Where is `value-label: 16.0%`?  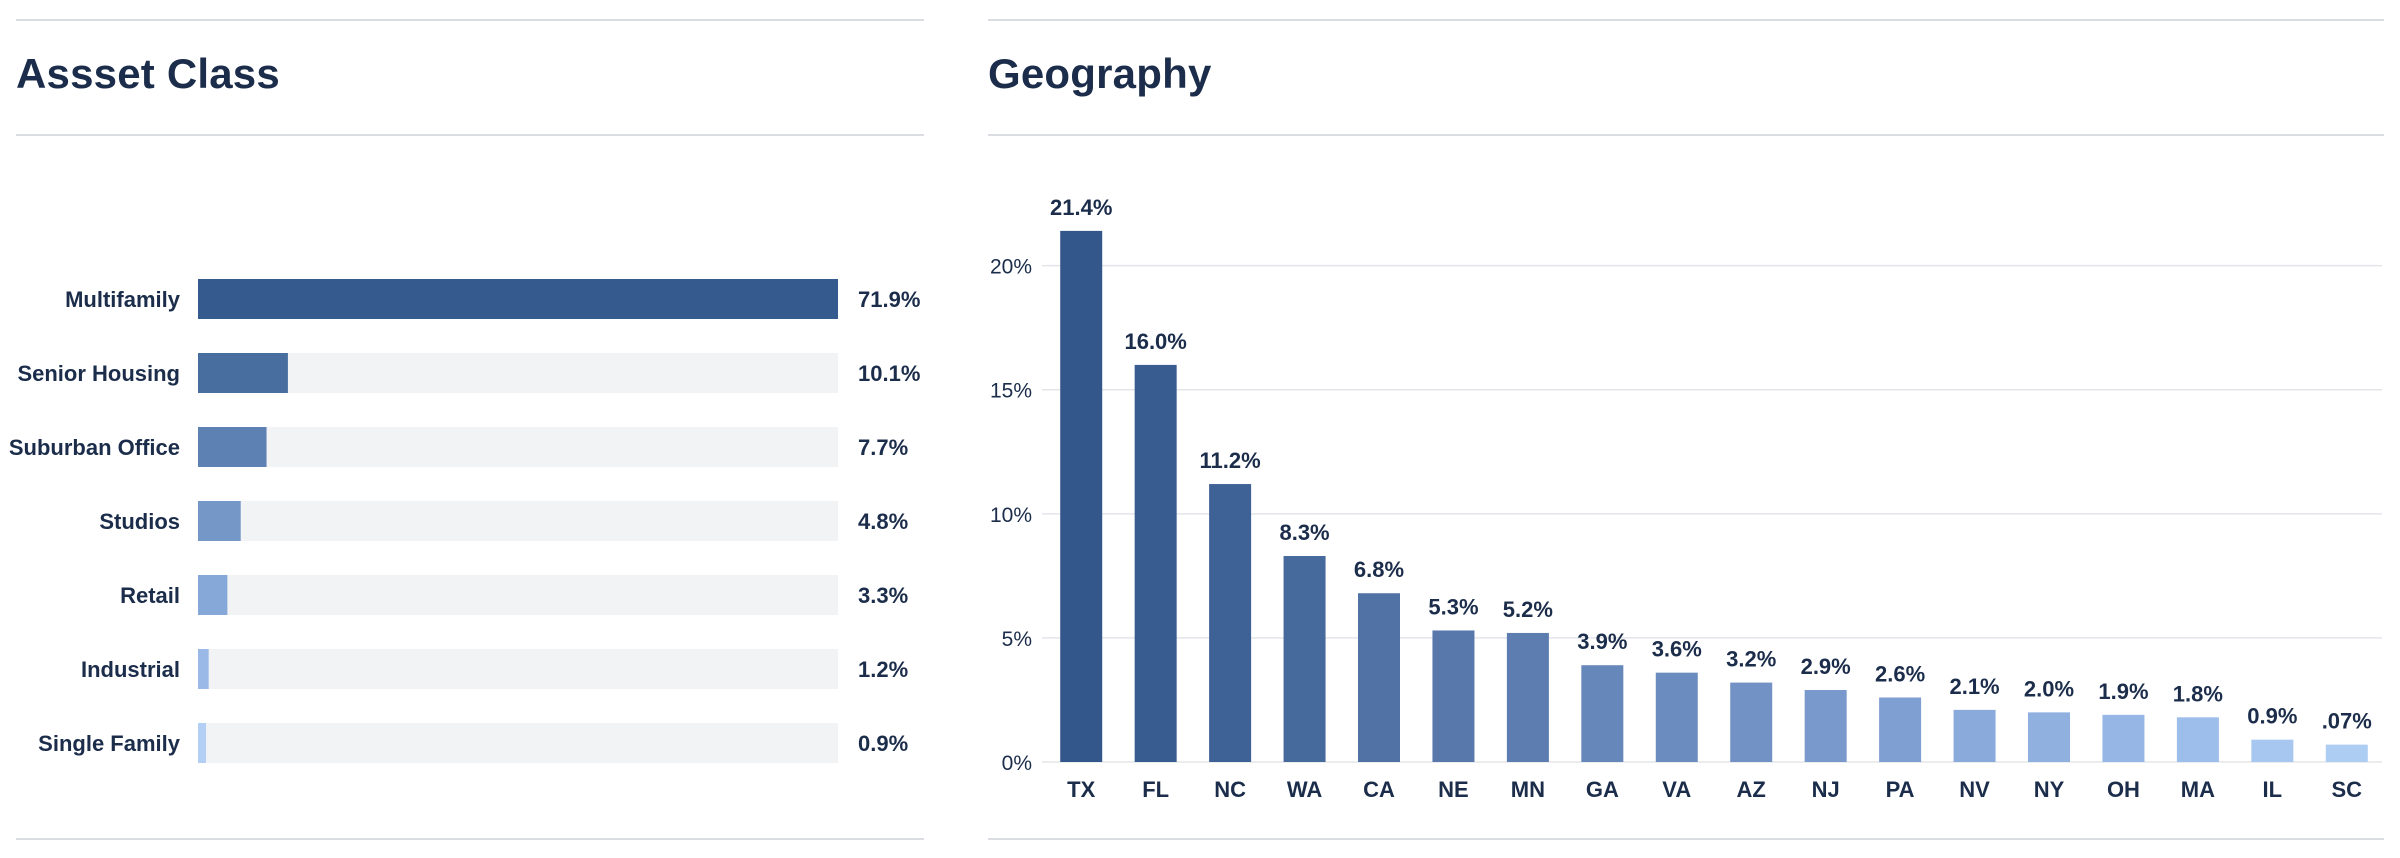
value-label: 16.0% is located at coordinates (1155, 341).